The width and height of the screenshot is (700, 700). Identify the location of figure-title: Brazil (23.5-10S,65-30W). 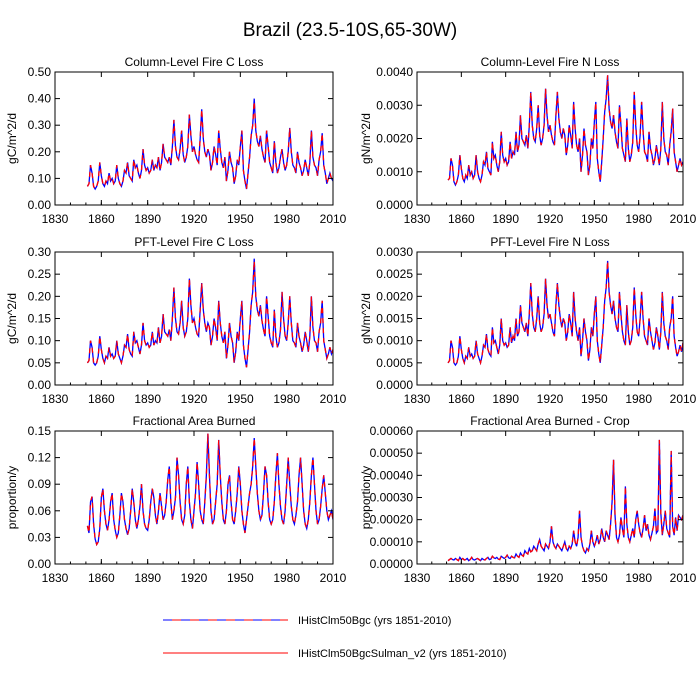
(350, 30).